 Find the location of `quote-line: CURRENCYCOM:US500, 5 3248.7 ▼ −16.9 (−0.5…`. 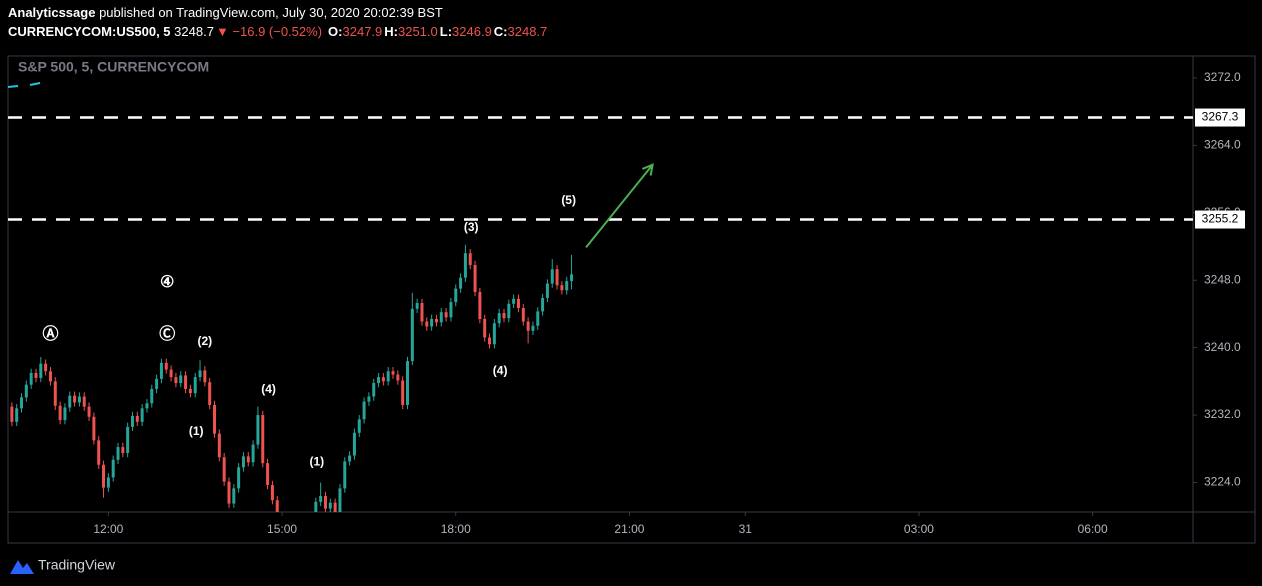

quote-line: CURRENCYCOM:US500, 5 3248.7 ▼ −16.9 (−0.5… is located at coordinates (277, 31).